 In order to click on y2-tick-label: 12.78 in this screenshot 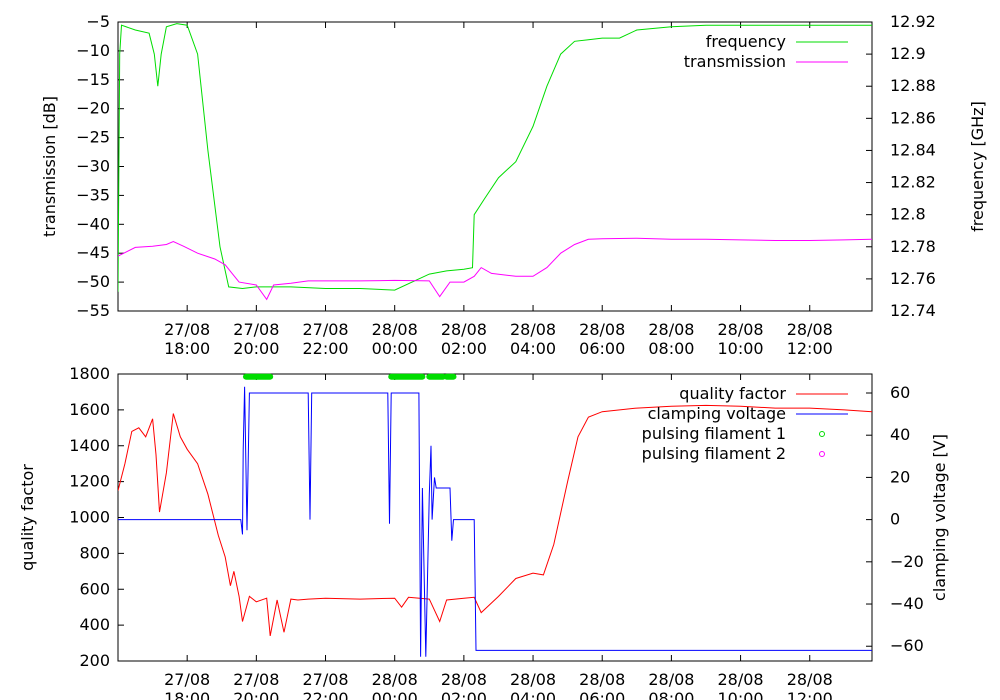, I will do `click(913, 246)`.